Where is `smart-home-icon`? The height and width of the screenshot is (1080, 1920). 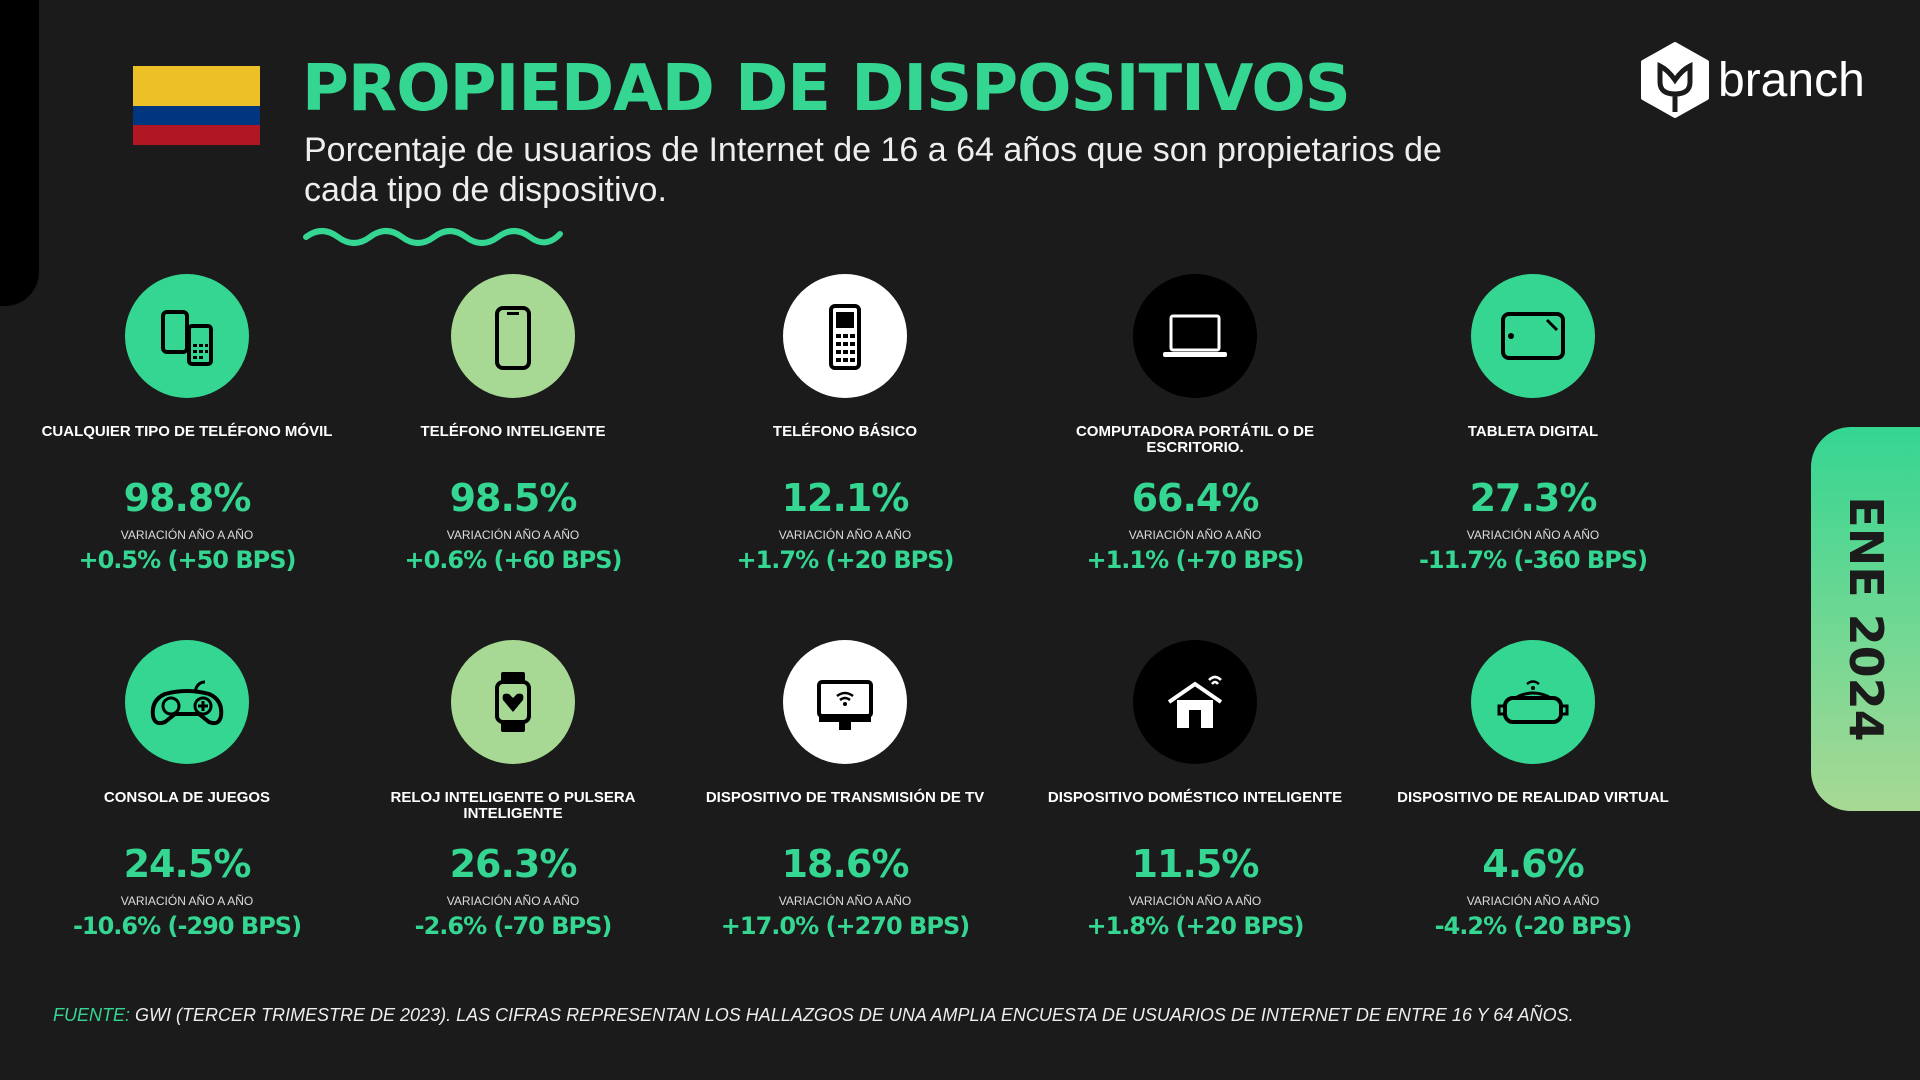 smart-home-icon is located at coordinates (1195, 701).